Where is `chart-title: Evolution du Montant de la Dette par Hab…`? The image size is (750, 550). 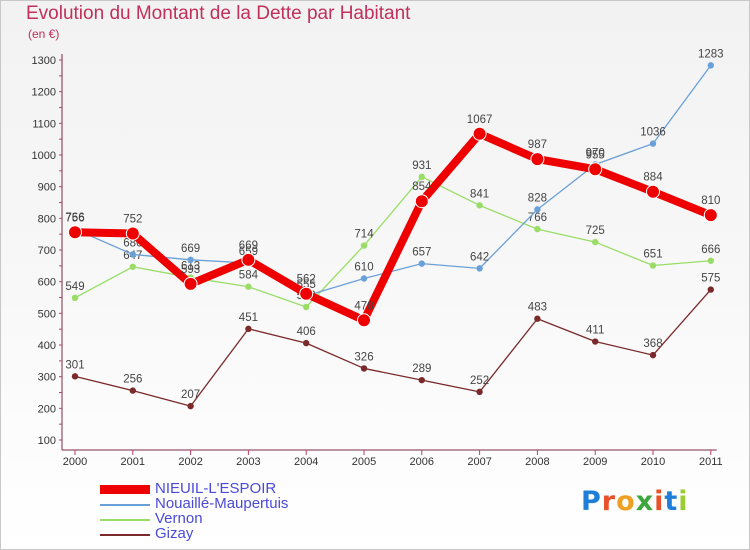 chart-title: Evolution du Montant de la Dette par Hab… is located at coordinates (218, 13).